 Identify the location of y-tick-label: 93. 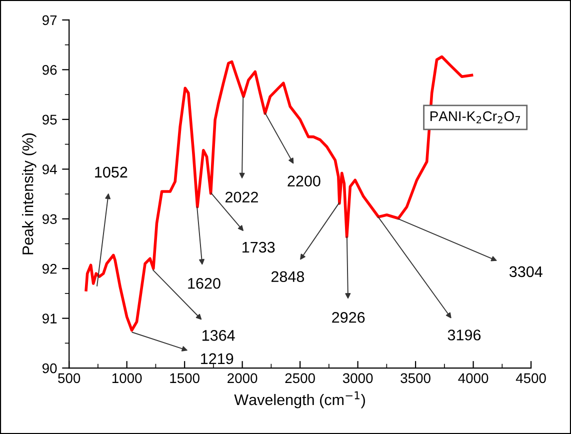
(49, 219).